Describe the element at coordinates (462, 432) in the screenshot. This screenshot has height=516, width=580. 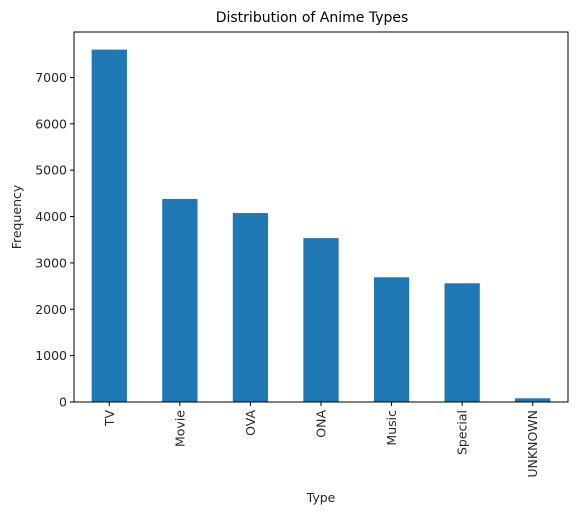
I see `x-tick-label: Special` at that location.